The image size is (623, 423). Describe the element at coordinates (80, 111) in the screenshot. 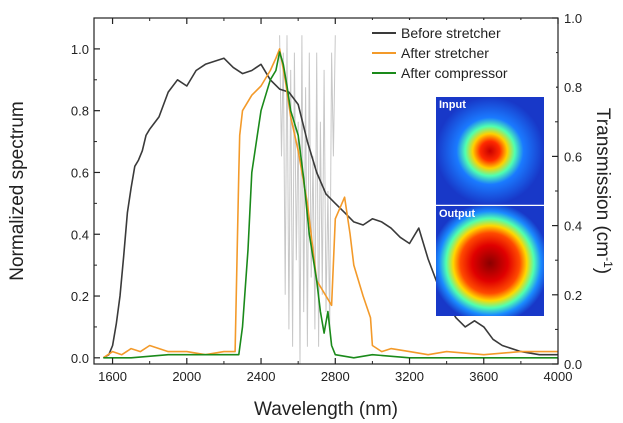

I see `y-left-tick-label: 0.8` at that location.